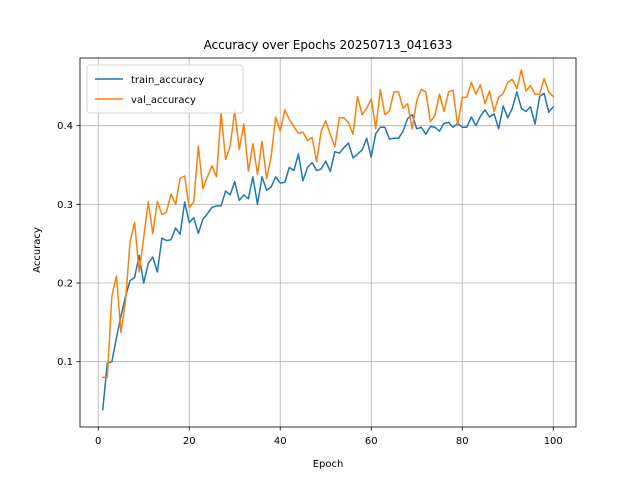 This screenshot has width=640, height=480. What do you see at coordinates (163, 100) in the screenshot?
I see `legend-label: val_accuracy` at bounding box center [163, 100].